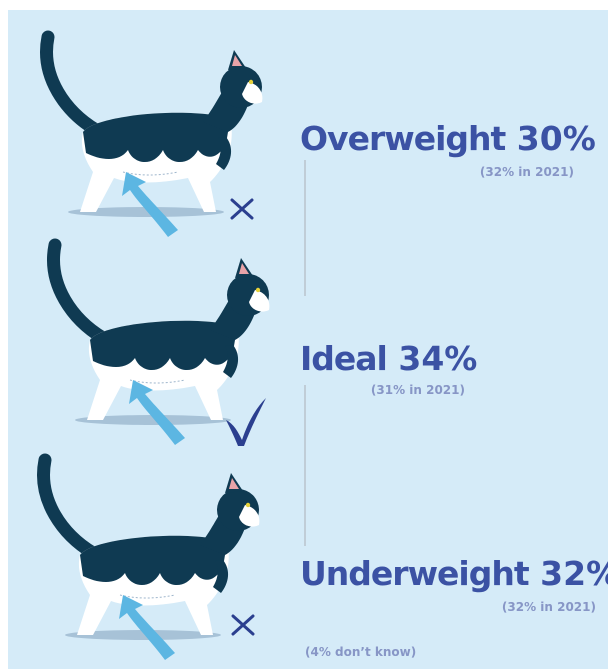  Describe the element at coordinates (360, 652) in the screenshot. I see `footnote: (4% don’t know)` at that location.